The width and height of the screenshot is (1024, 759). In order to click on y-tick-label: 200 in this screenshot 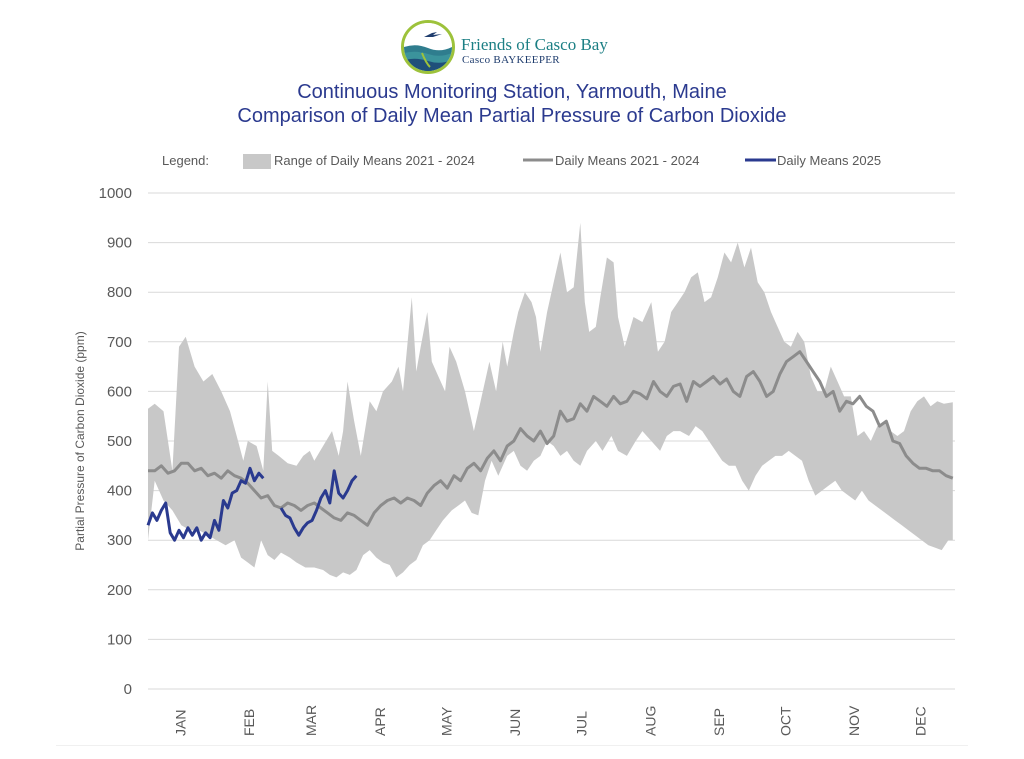, I will do `click(119, 590)`.